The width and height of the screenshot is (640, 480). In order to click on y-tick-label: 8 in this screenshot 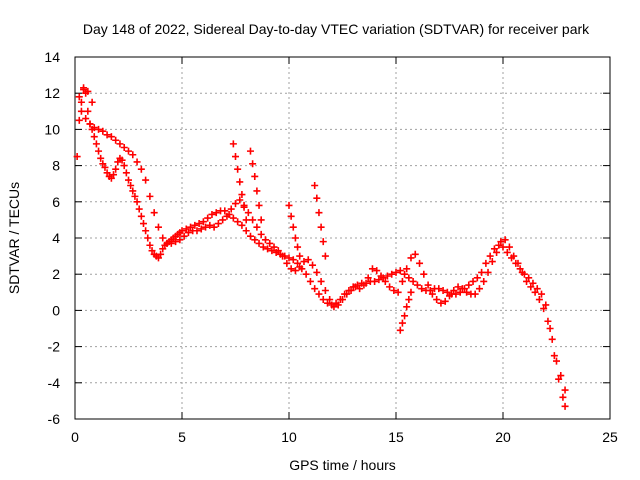, I will do `click(56, 166)`.